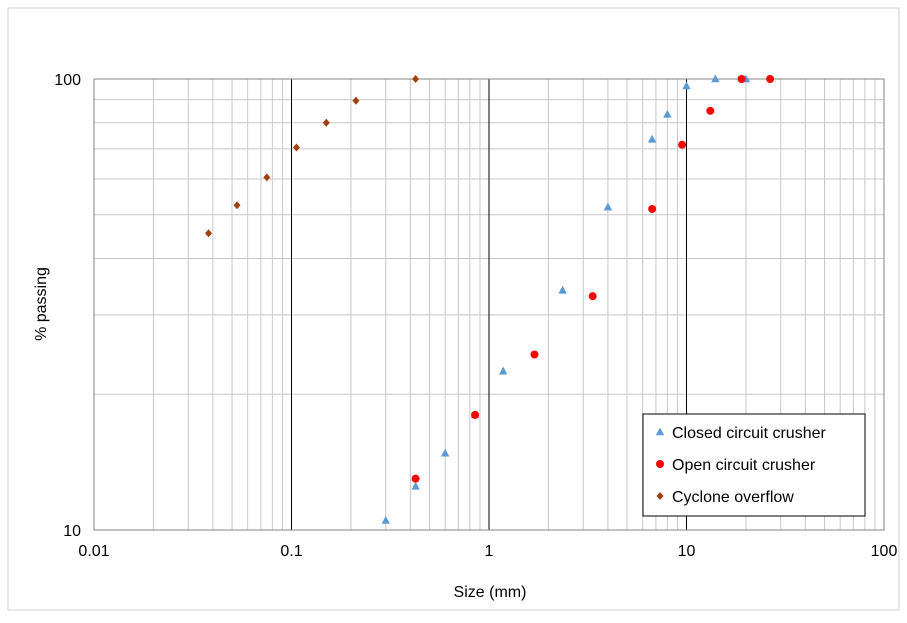 The width and height of the screenshot is (907, 623). What do you see at coordinates (744, 465) in the screenshot?
I see `legend-label: Open circuit crusher` at bounding box center [744, 465].